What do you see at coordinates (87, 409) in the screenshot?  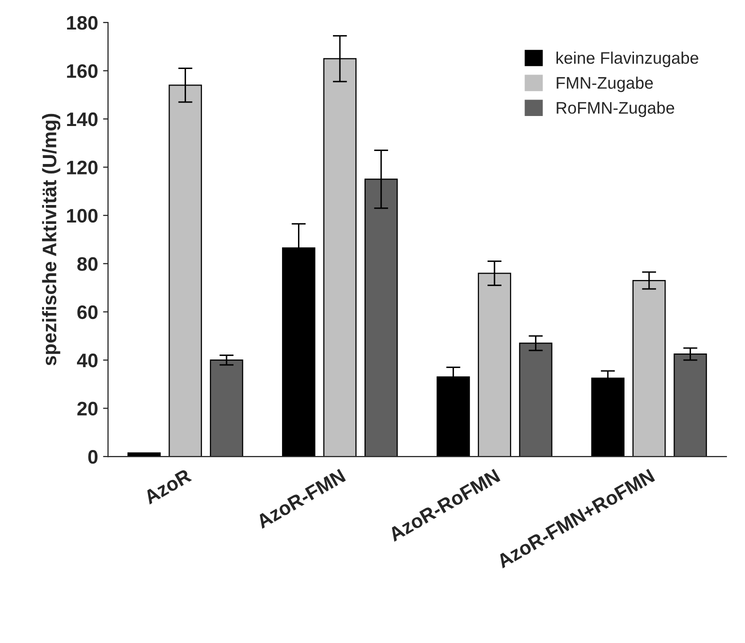 I see `y-tick-label: 20` at bounding box center [87, 409].